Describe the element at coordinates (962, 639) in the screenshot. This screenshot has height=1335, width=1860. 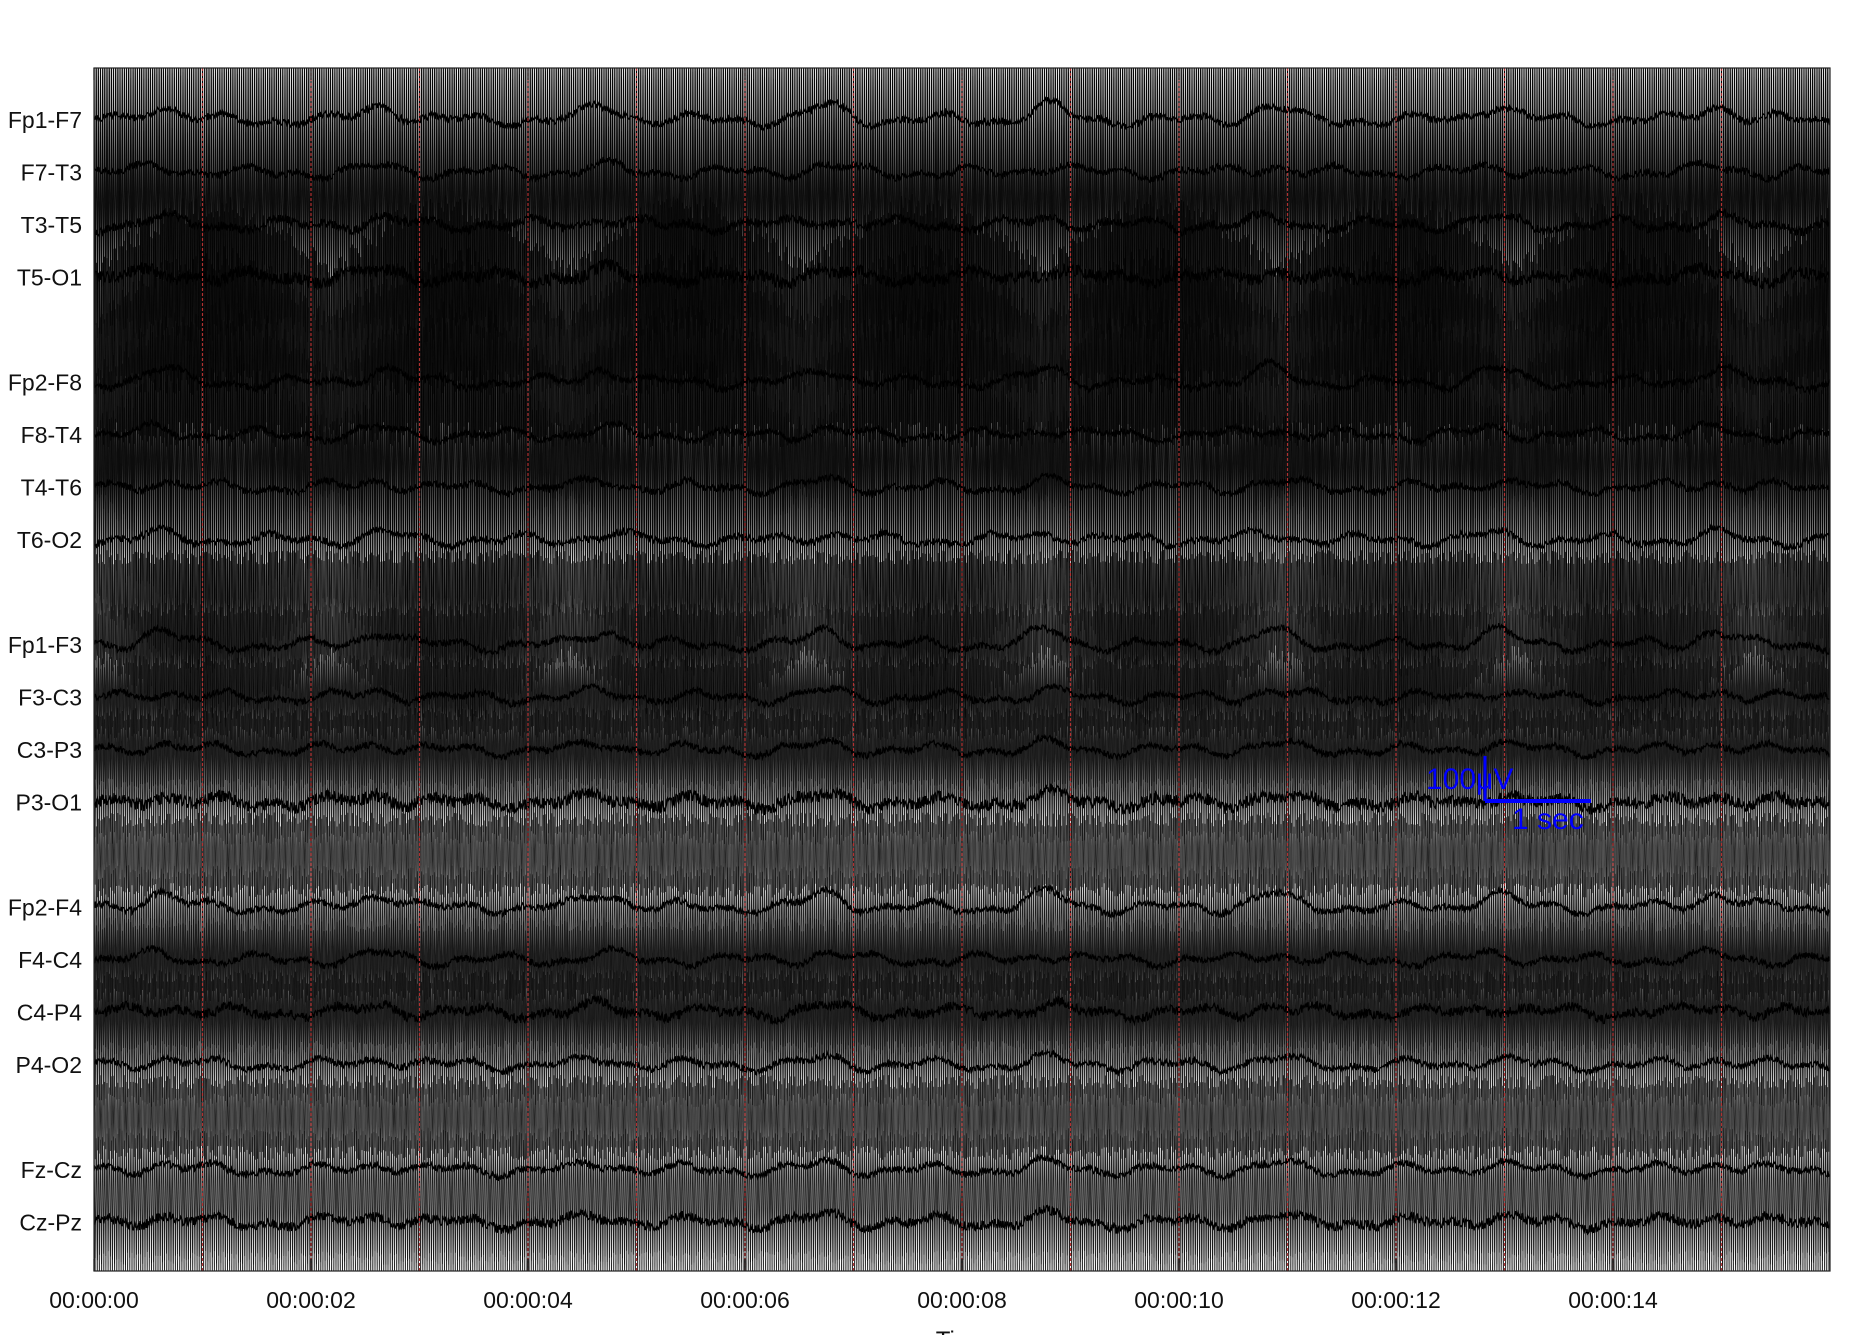
I see `trace-fp1-f3` at that location.